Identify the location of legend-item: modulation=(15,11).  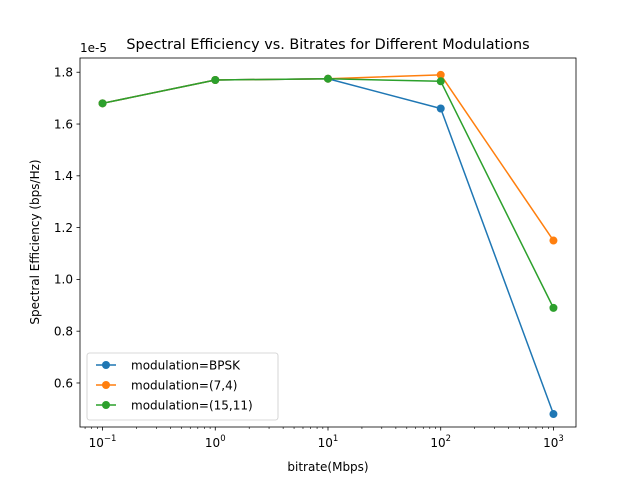
(174, 405).